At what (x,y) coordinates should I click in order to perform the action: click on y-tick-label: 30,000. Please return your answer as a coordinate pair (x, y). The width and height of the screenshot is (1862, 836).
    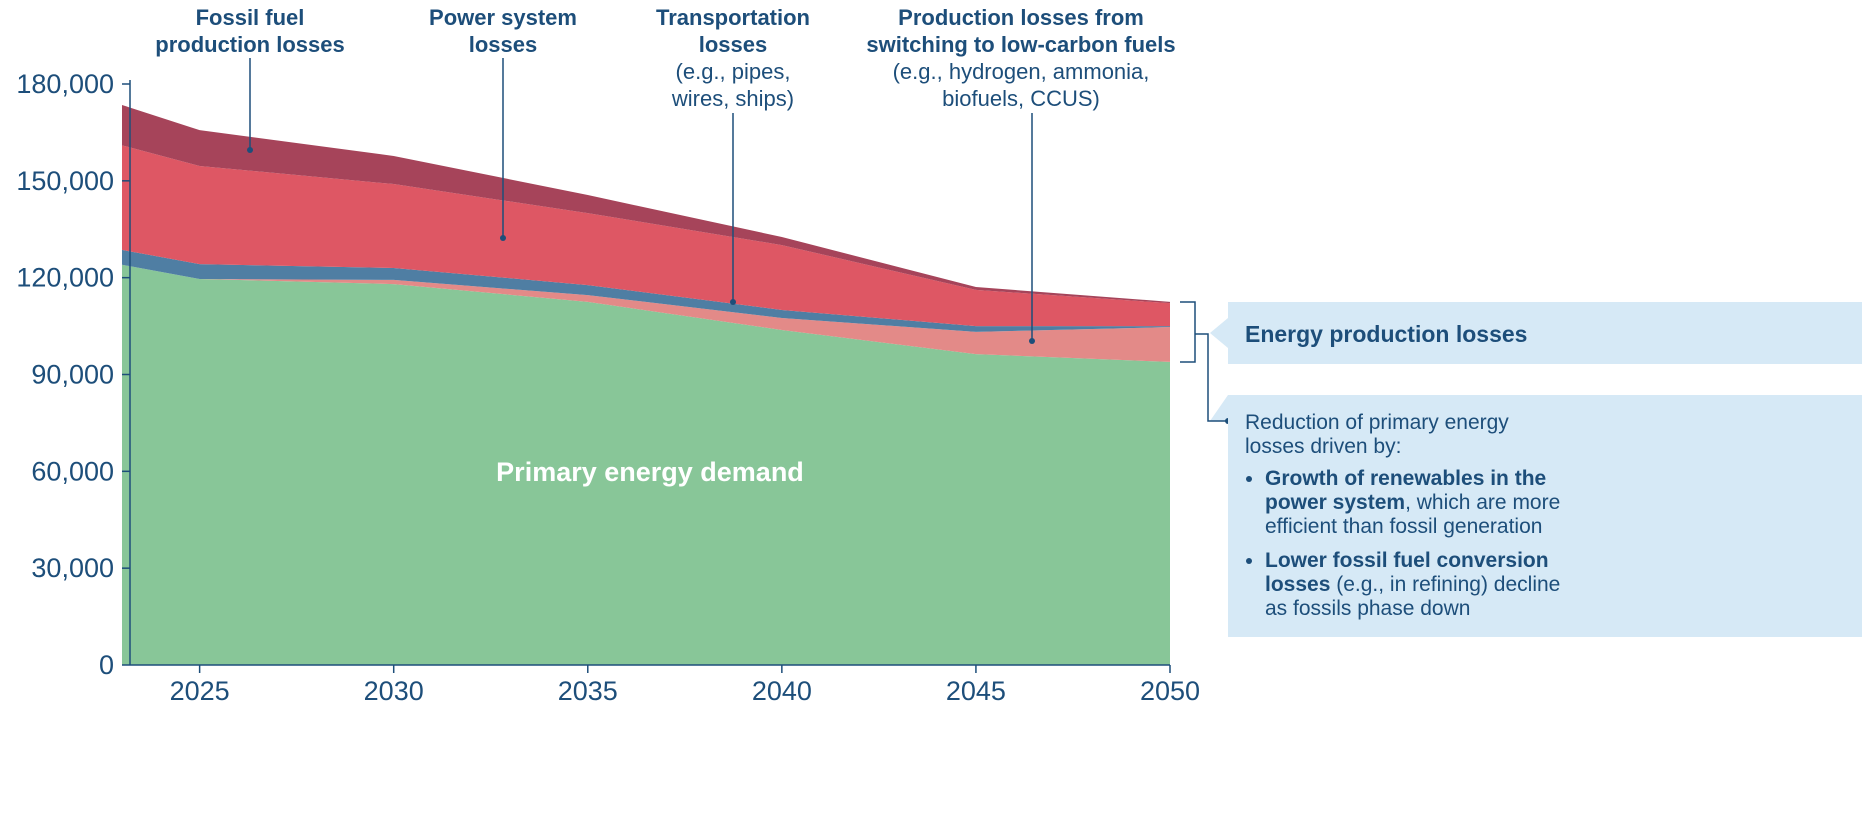
    Looking at the image, I should click on (72, 568).